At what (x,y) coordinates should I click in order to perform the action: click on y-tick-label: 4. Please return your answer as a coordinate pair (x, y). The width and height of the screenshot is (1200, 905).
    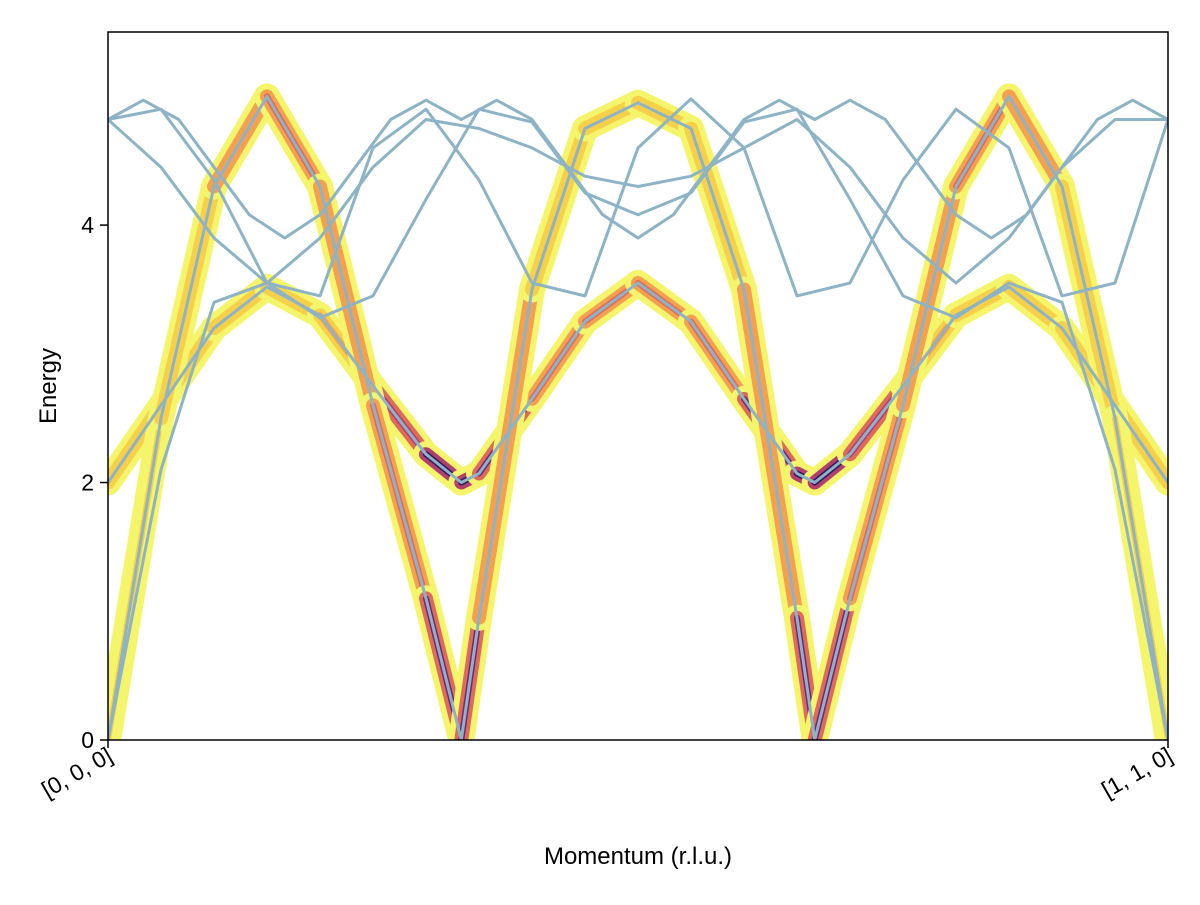
    Looking at the image, I should click on (87, 225).